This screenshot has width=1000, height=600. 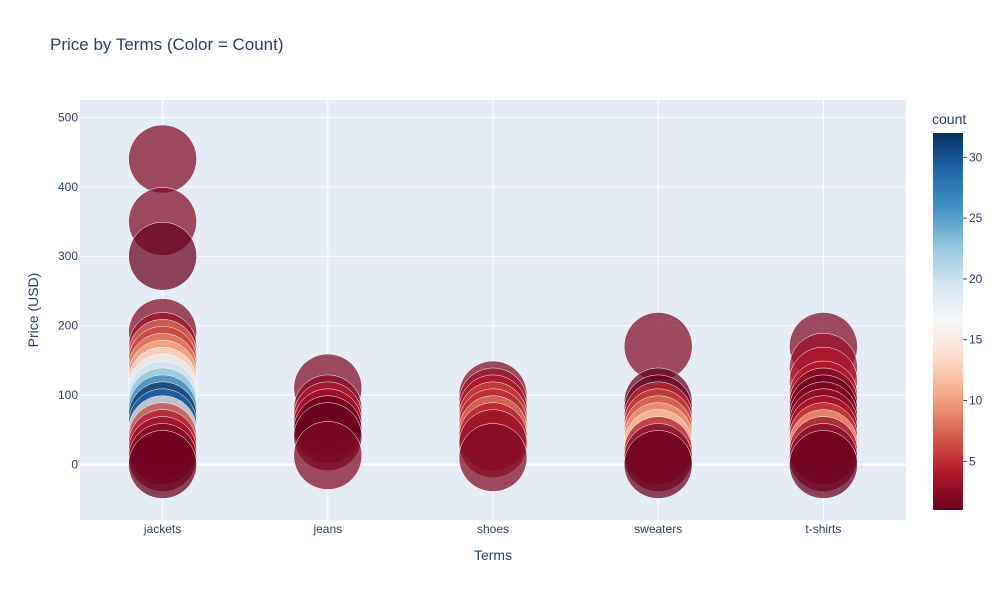 I want to click on colorbar-tick-label: 10, so click(x=976, y=401).